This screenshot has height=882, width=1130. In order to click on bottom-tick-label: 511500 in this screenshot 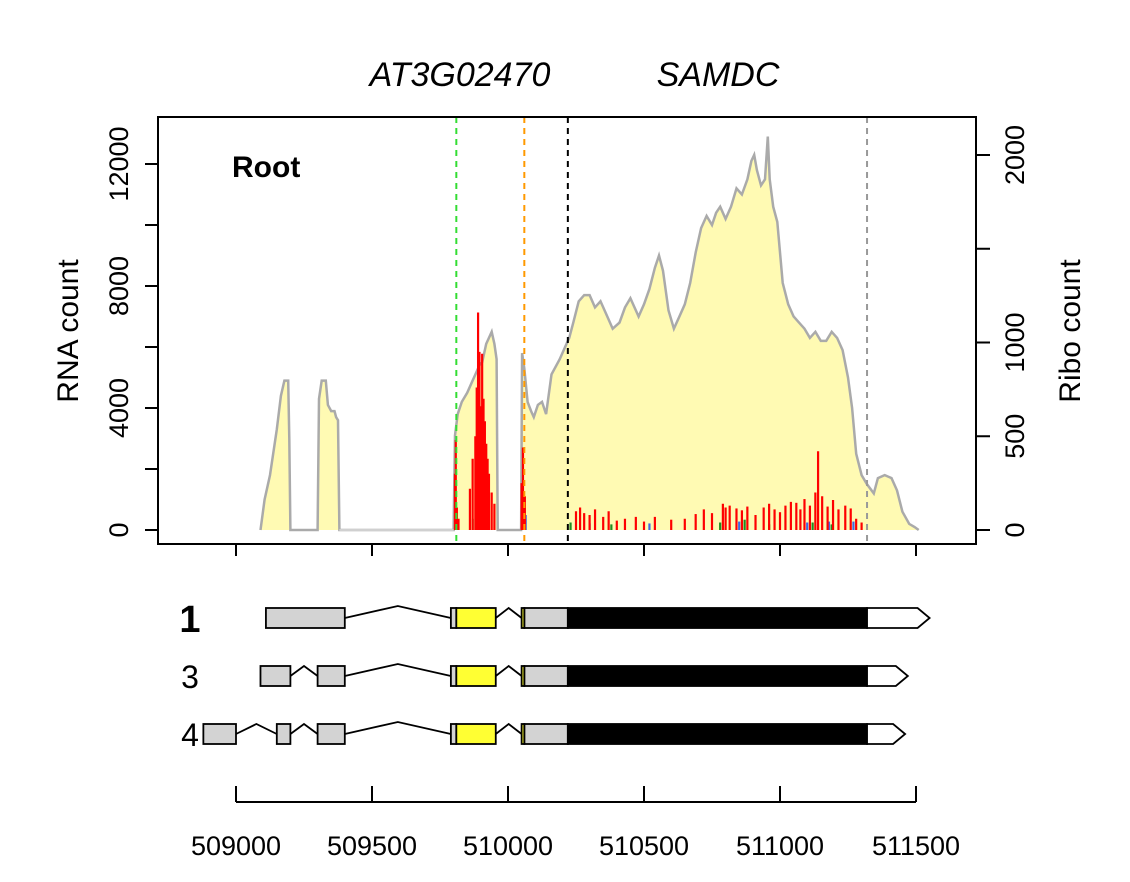, I will do `click(916, 846)`.